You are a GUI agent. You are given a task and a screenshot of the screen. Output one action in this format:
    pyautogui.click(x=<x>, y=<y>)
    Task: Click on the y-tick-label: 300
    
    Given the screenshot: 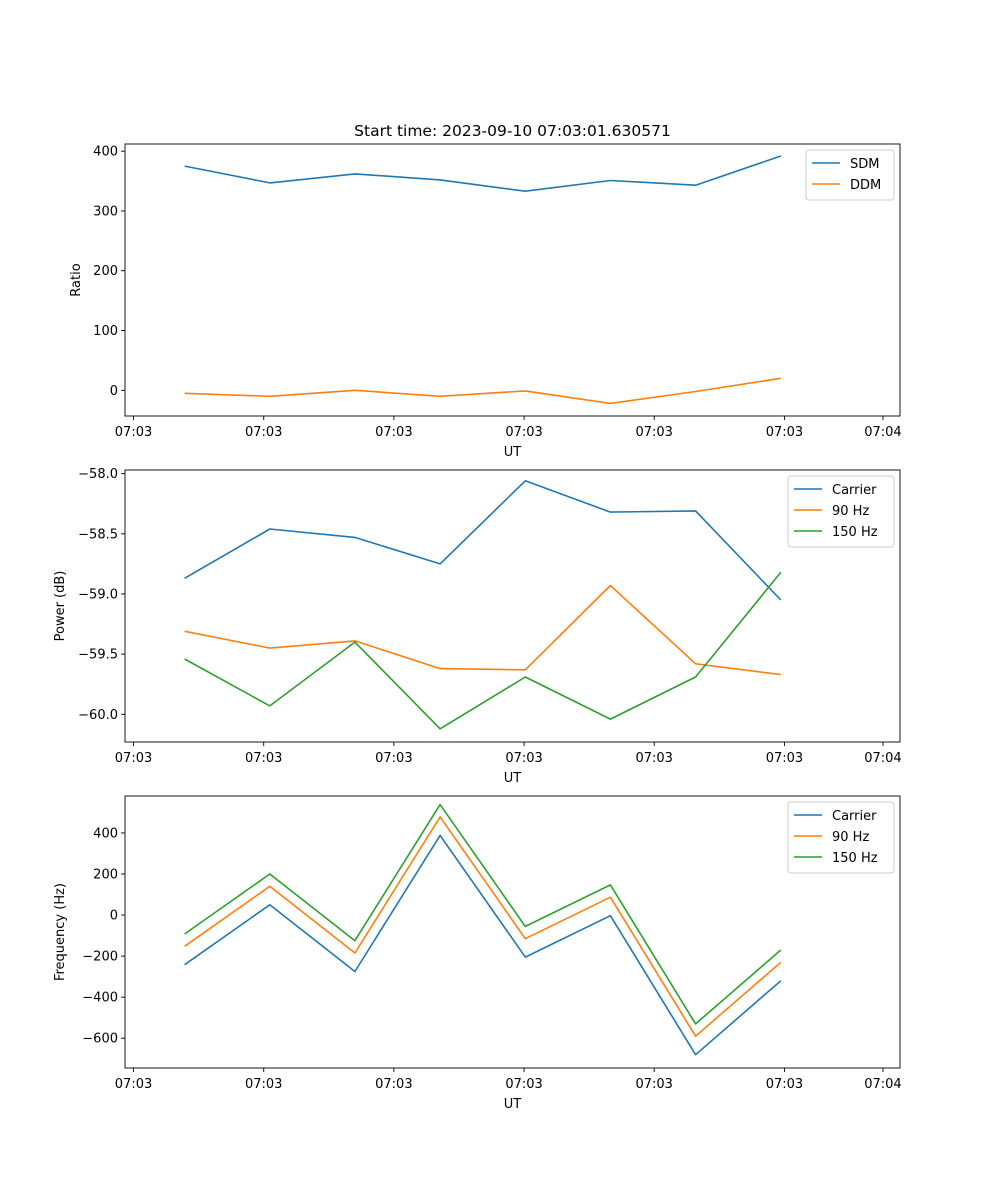 What is the action you would take?
    pyautogui.click(x=105, y=211)
    